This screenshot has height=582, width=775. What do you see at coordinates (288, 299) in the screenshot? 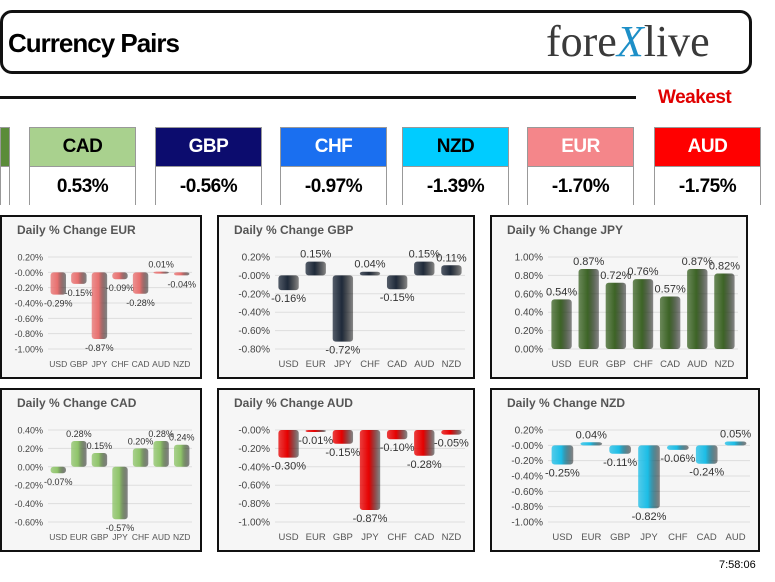
I see `data-label: -0.16%` at bounding box center [288, 299].